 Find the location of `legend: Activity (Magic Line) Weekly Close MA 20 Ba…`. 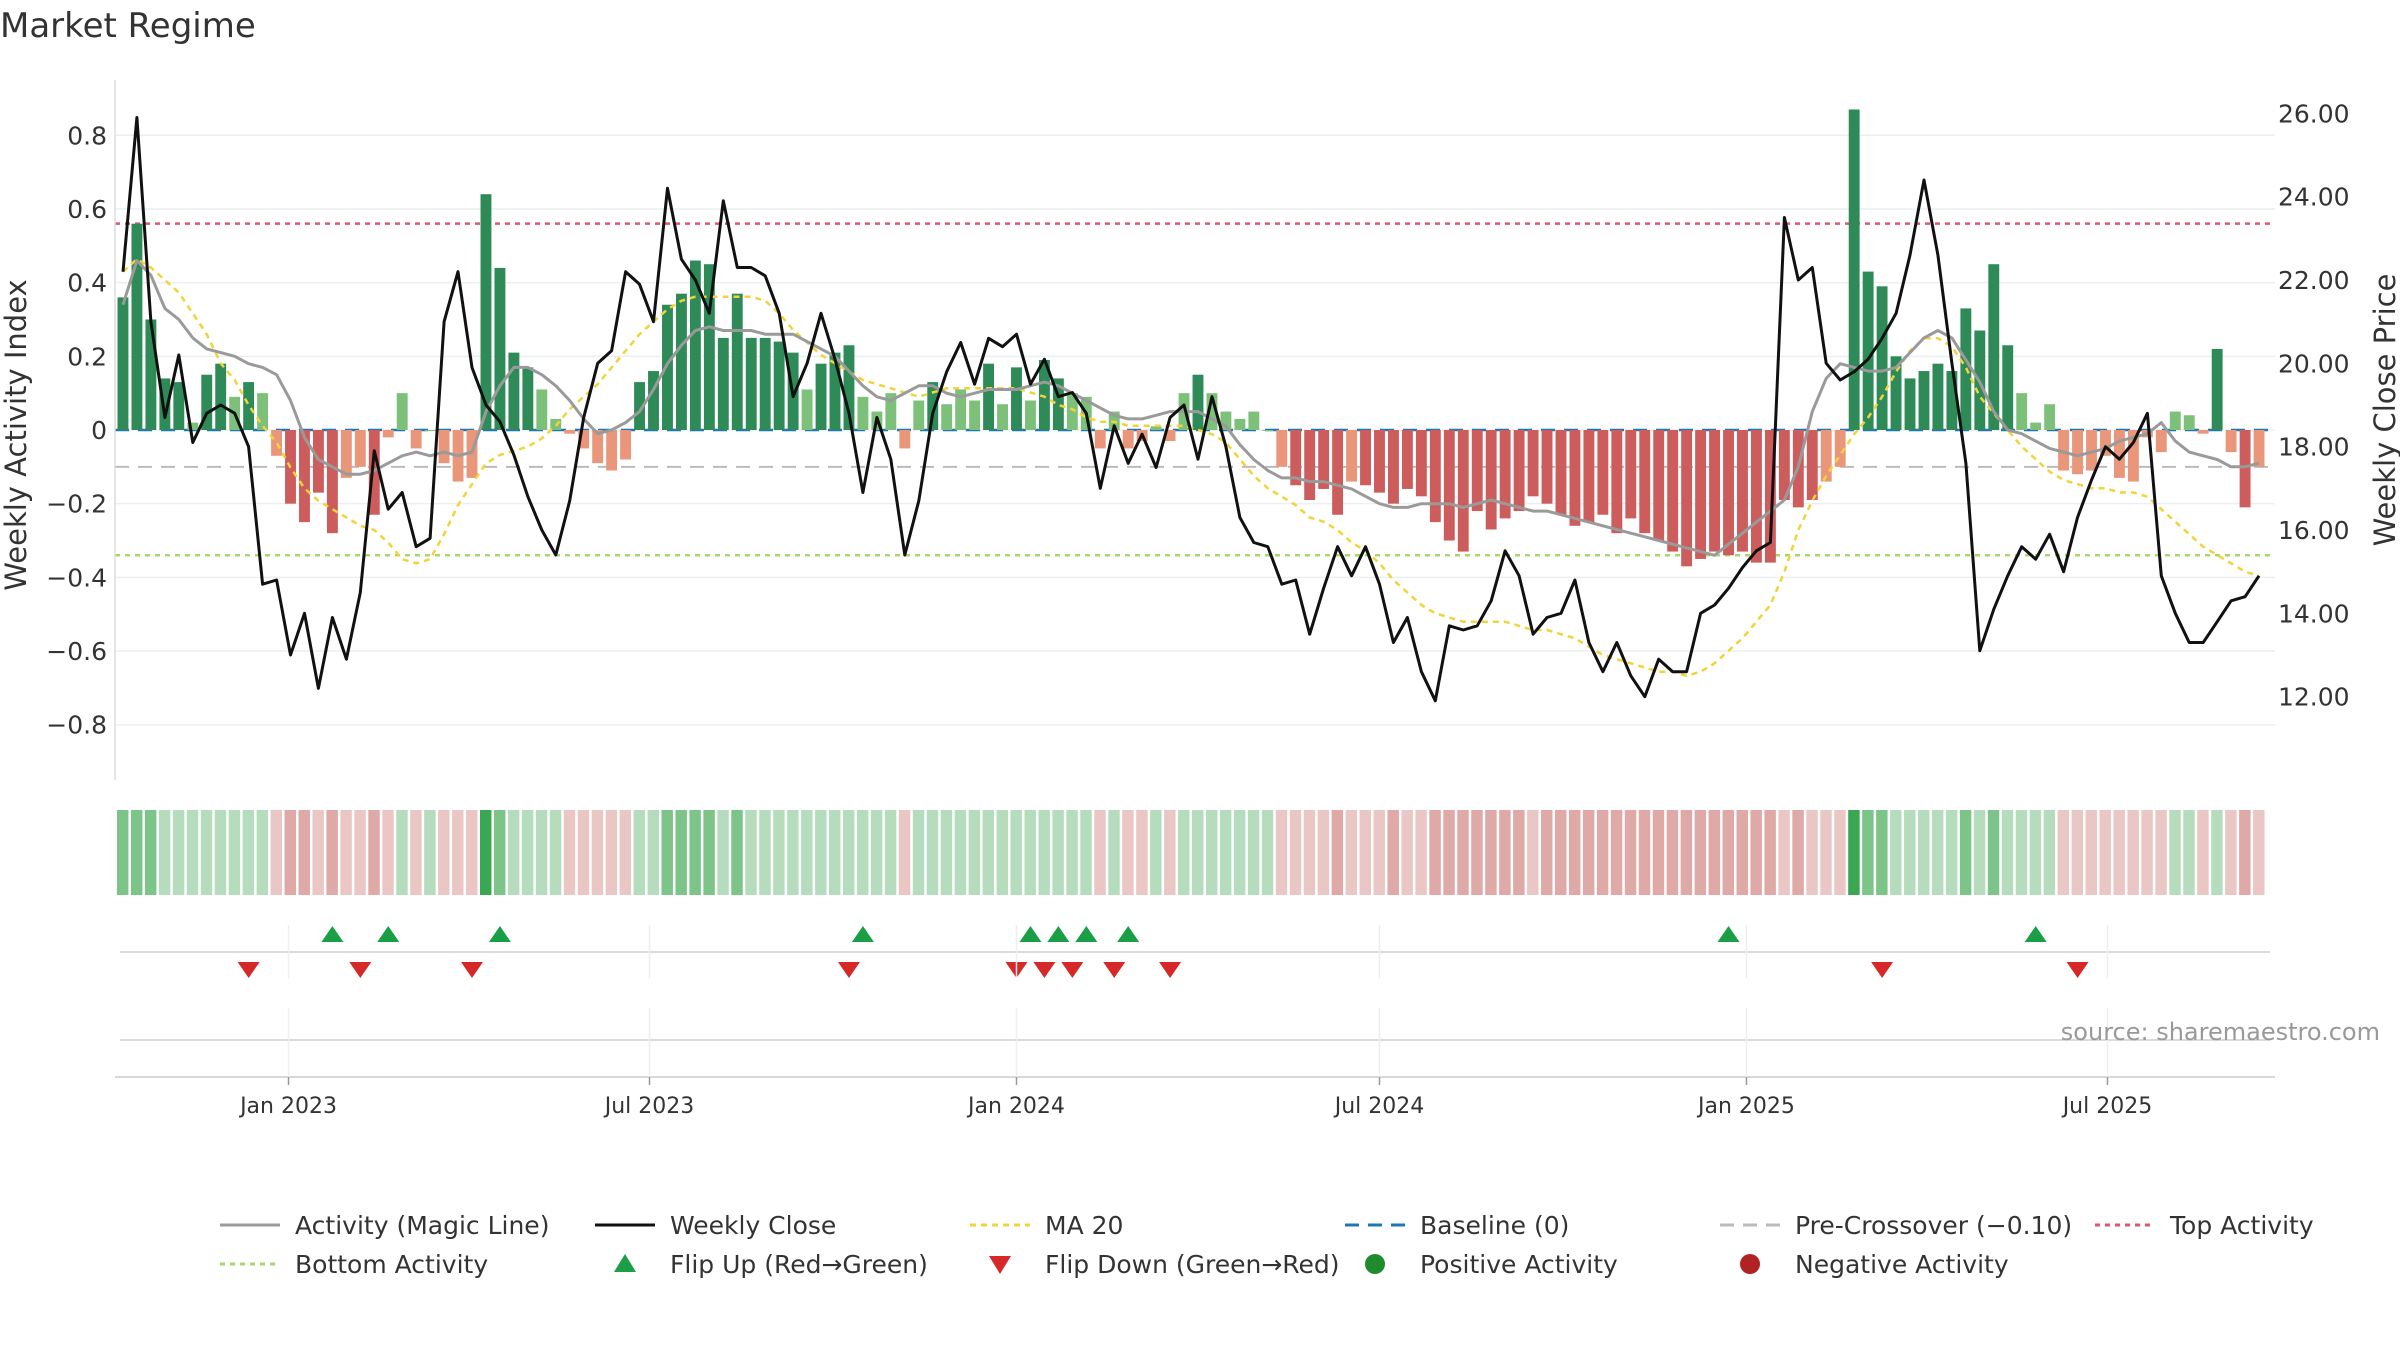

legend: Activity (Magic Line) Weekly Close MA 20 Ba… is located at coordinates (1267, 1245).